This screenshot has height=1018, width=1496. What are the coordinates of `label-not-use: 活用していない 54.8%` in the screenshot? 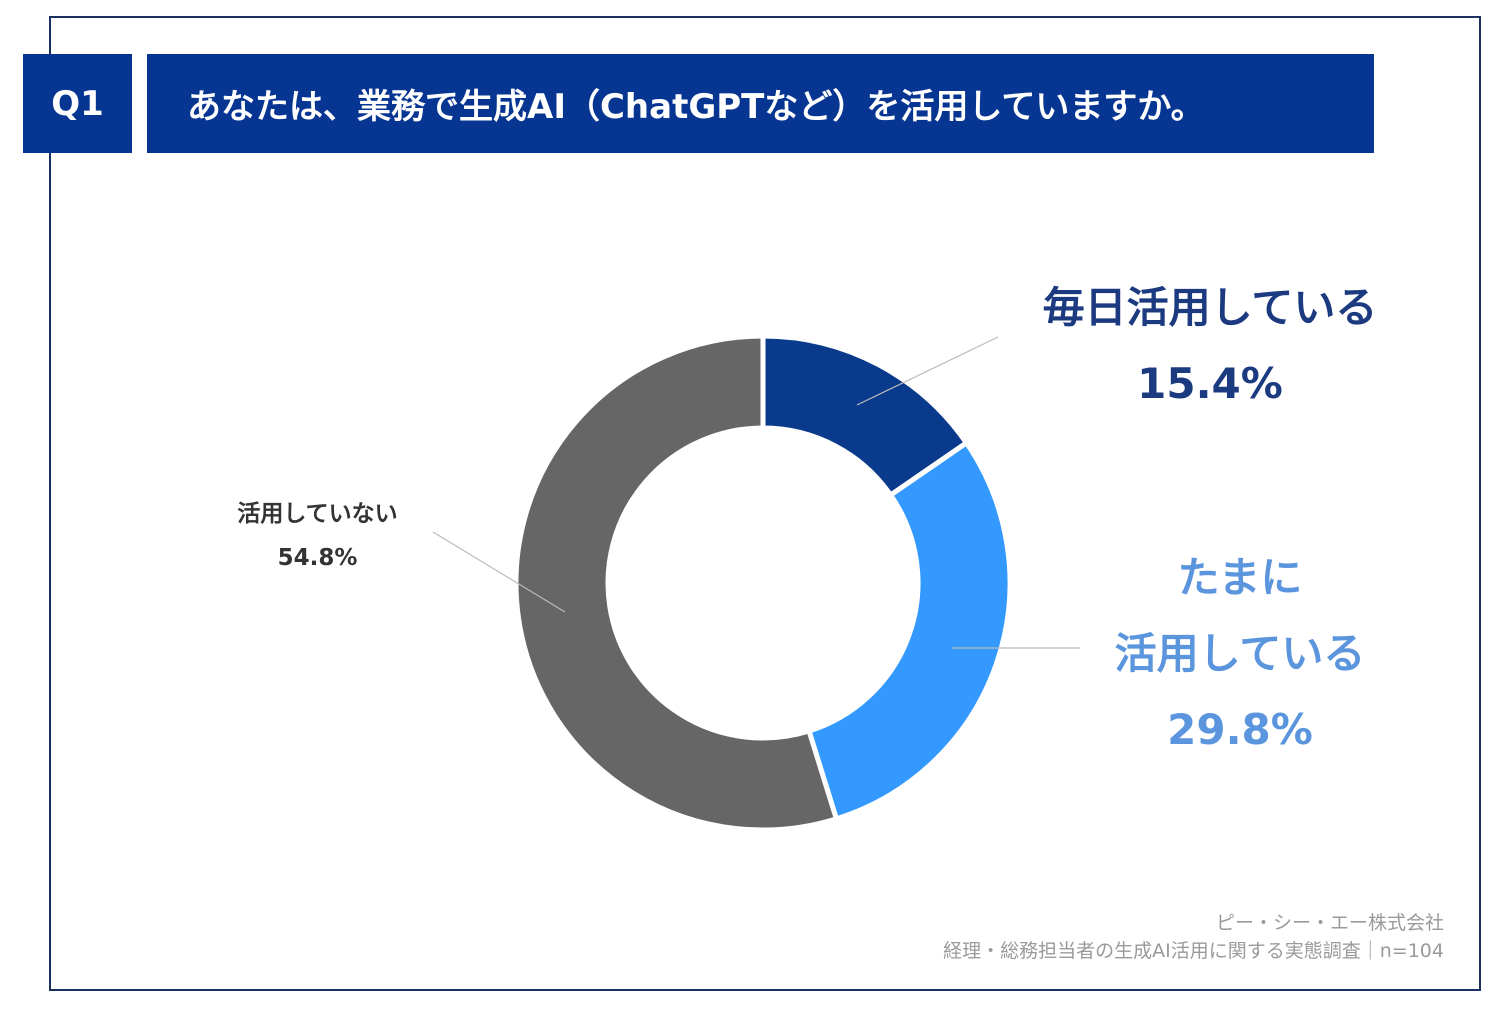 It's located at (317, 536).